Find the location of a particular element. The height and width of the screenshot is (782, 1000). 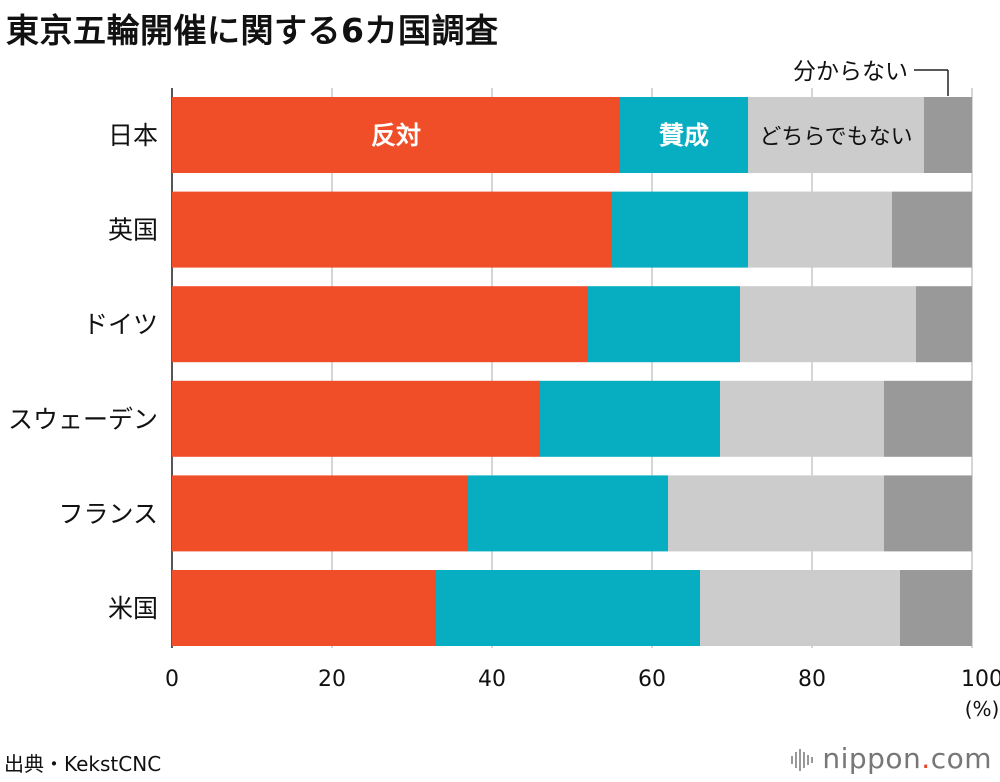

brand-logo: nippon.com is located at coordinates (891, 758).